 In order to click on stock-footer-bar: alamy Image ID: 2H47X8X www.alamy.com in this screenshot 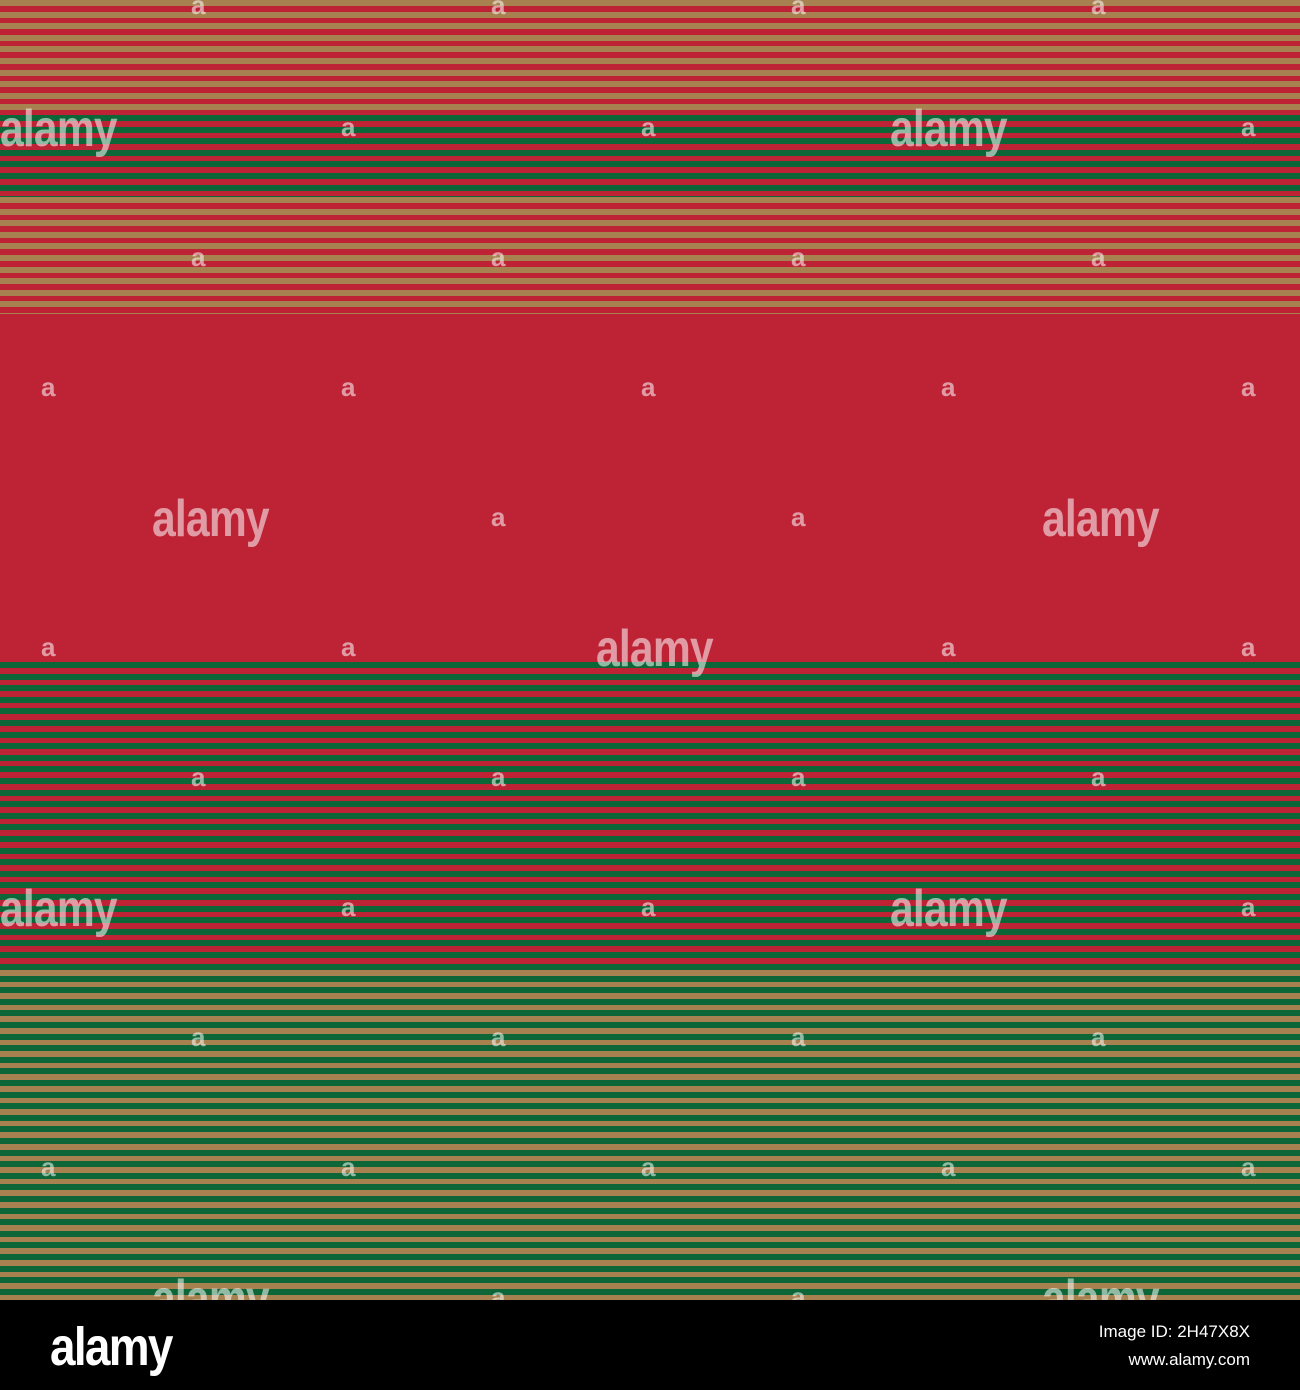, I will do `click(650, 1345)`.